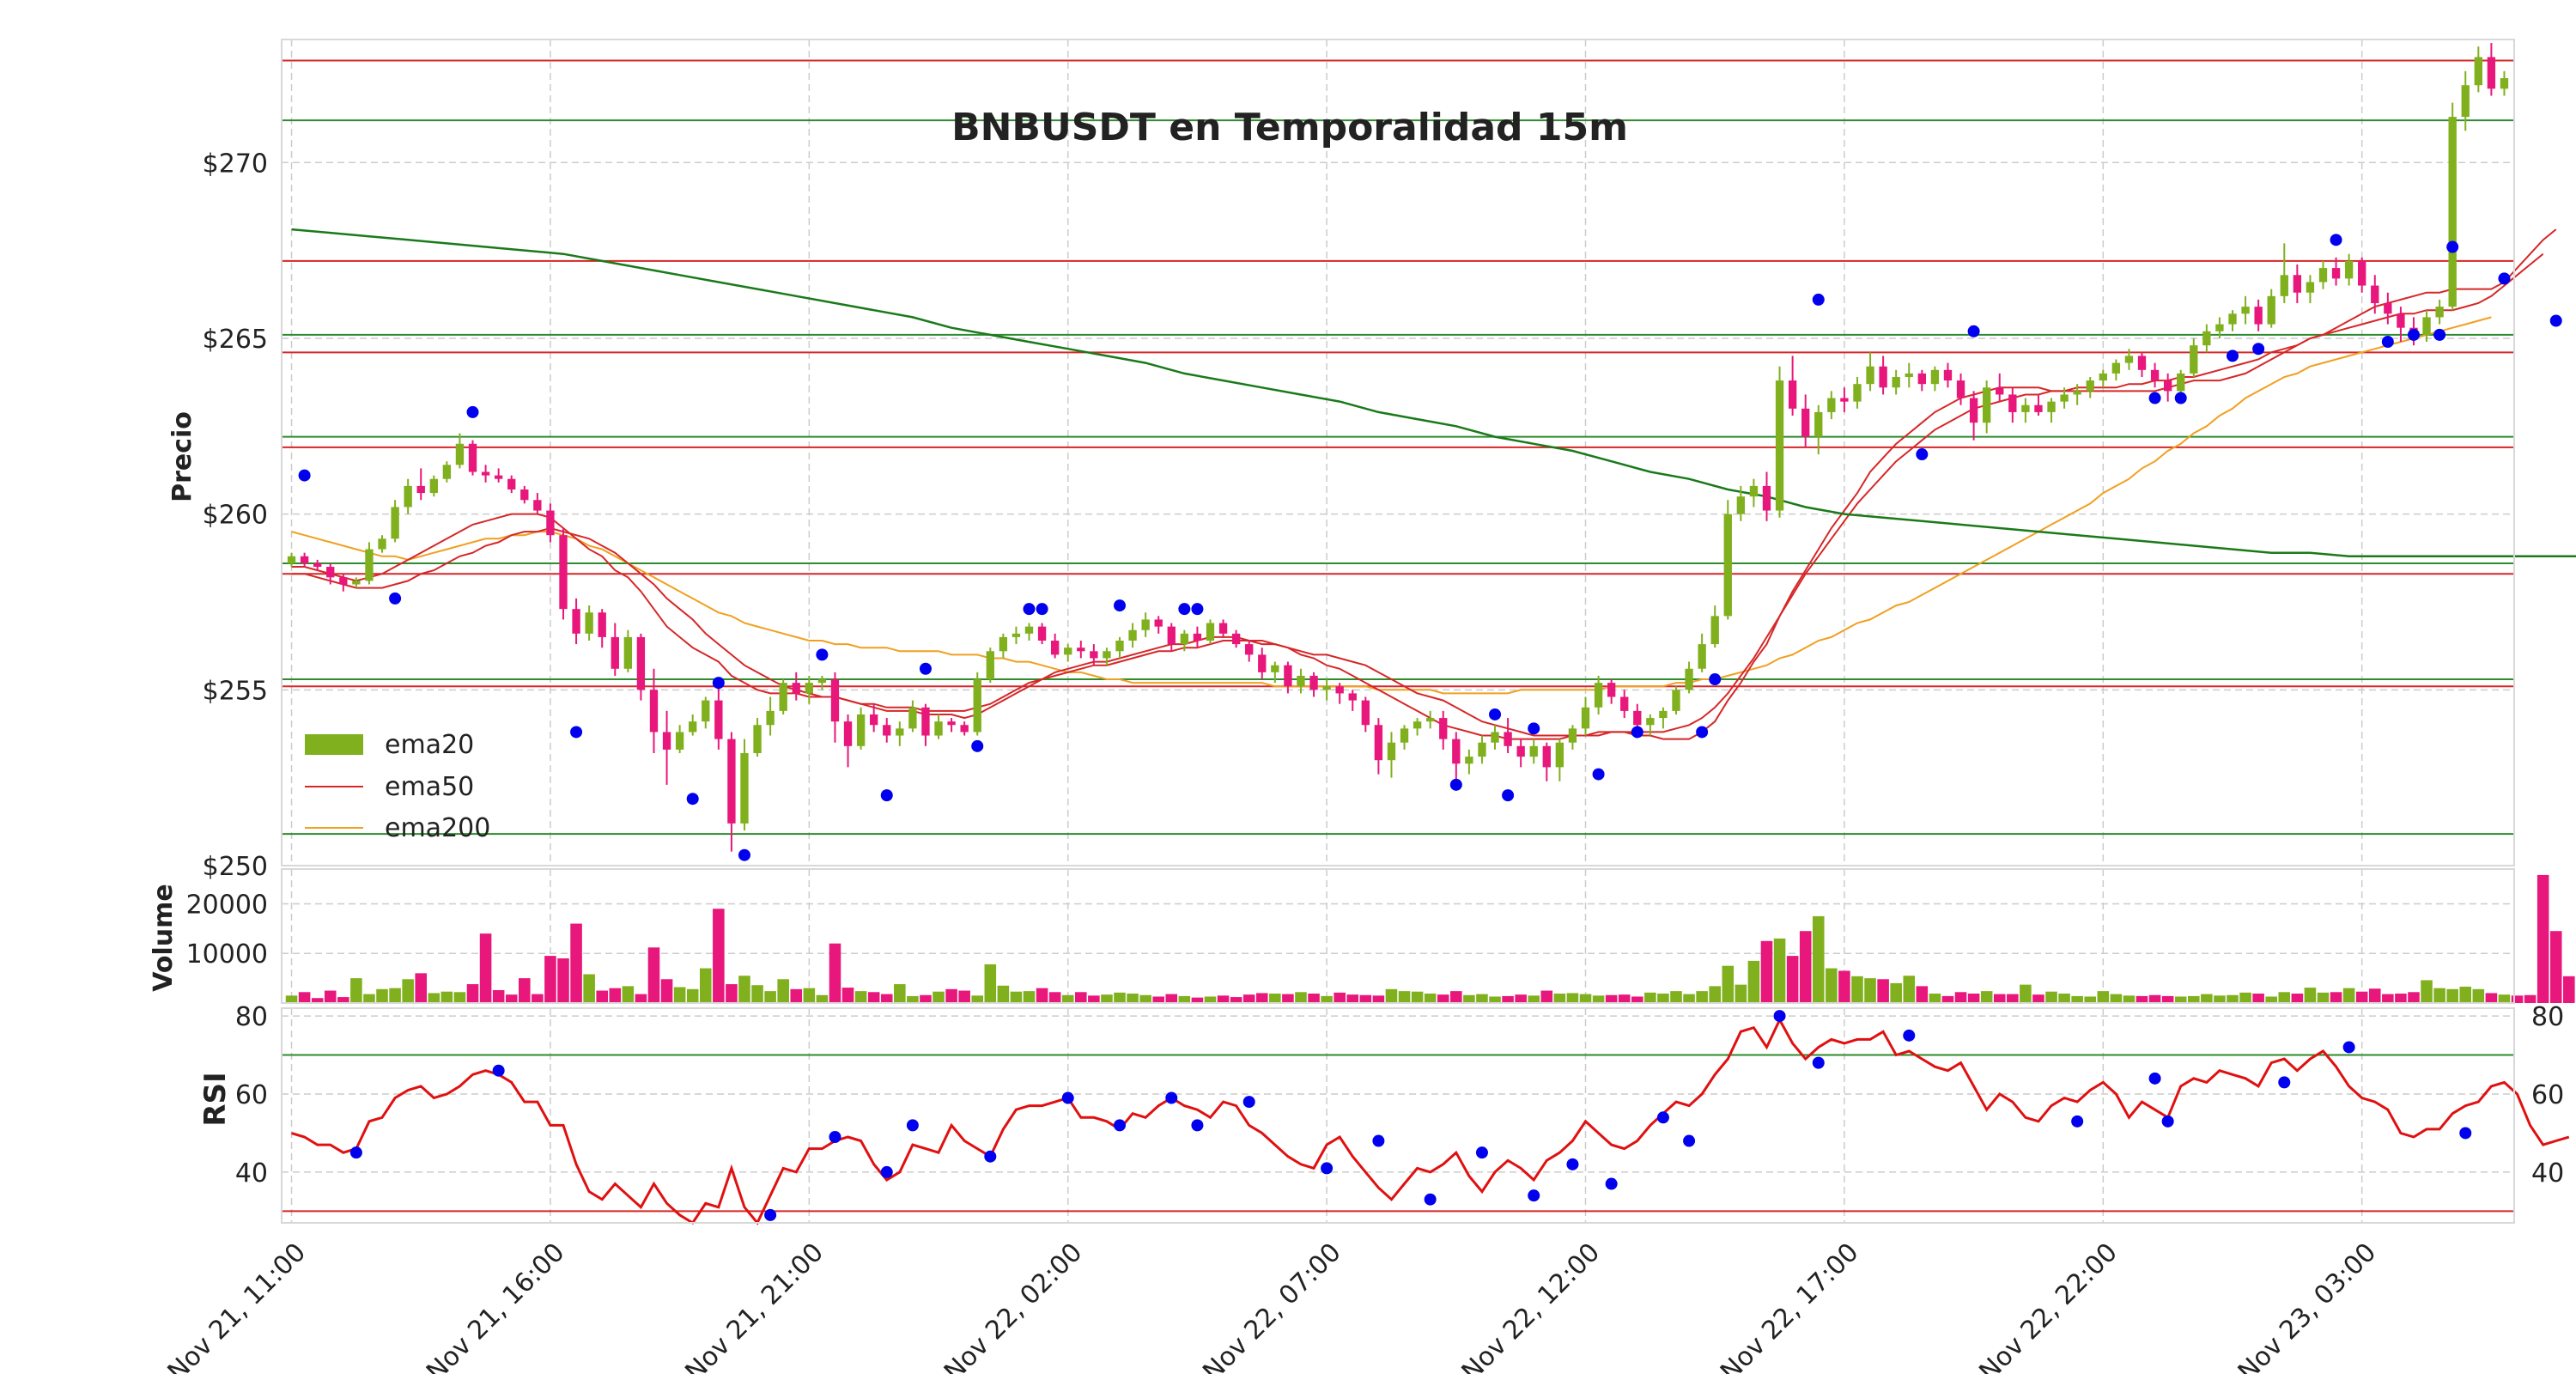 The width and height of the screenshot is (2576, 1374). I want to click on panel-frame, so click(1398, 936).